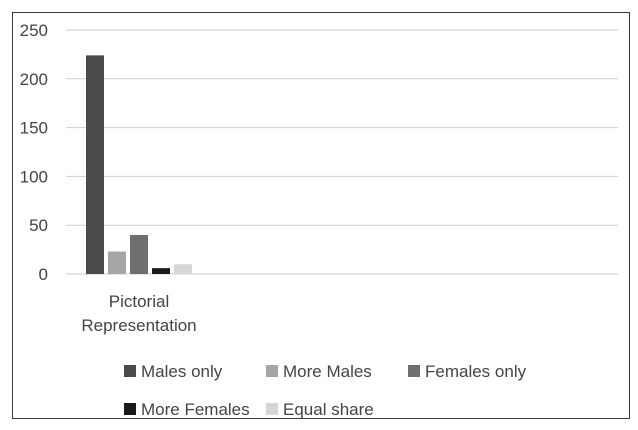 This screenshot has height=430, width=638. Describe the element at coordinates (328, 409) in the screenshot. I see `legend-label: Equal share` at that location.